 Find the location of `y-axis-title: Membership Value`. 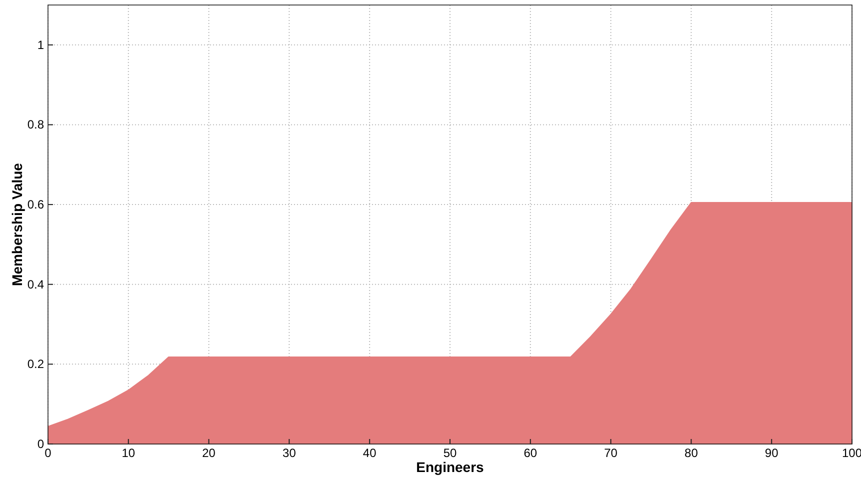

y-axis-title: Membership Value is located at coordinates (17, 224).